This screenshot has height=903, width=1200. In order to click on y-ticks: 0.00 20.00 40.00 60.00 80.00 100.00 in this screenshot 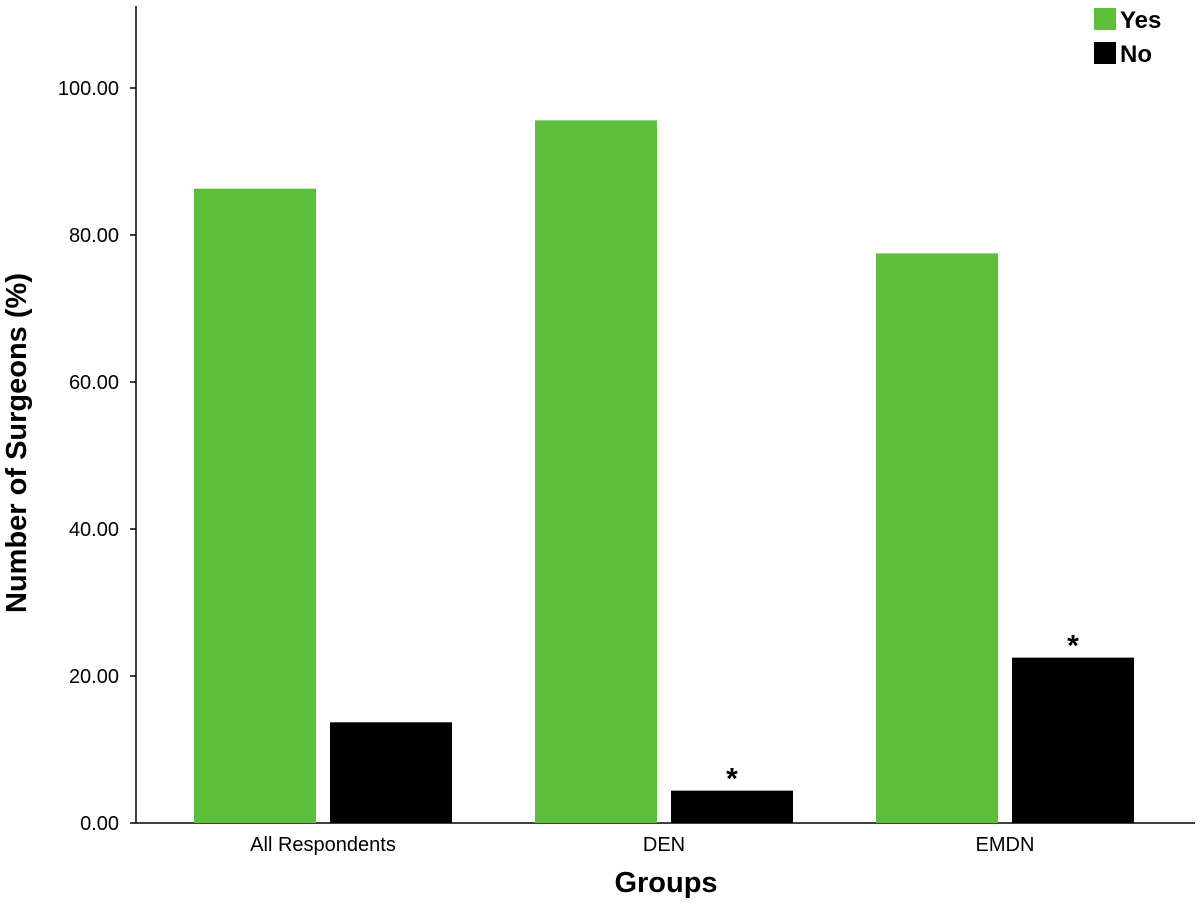, I will do `click(97, 456)`.